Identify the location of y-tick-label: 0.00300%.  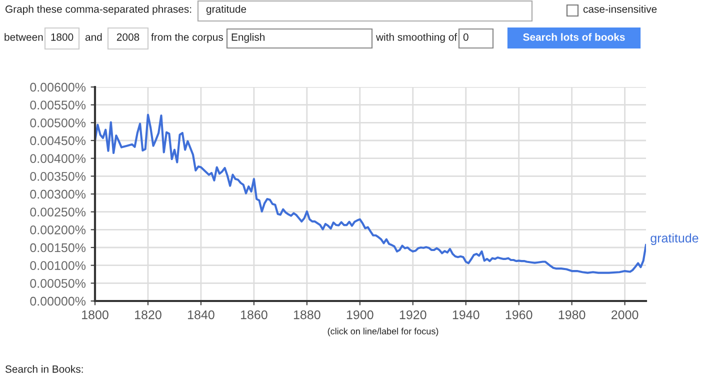
(58, 194).